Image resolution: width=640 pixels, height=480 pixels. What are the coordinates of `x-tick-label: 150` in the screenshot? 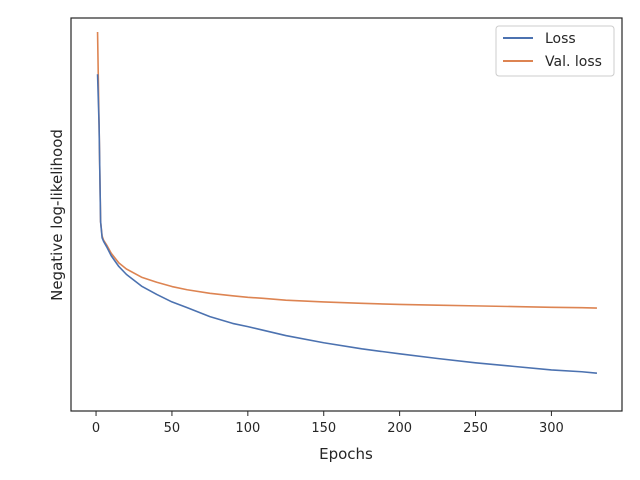 It's located at (323, 428).